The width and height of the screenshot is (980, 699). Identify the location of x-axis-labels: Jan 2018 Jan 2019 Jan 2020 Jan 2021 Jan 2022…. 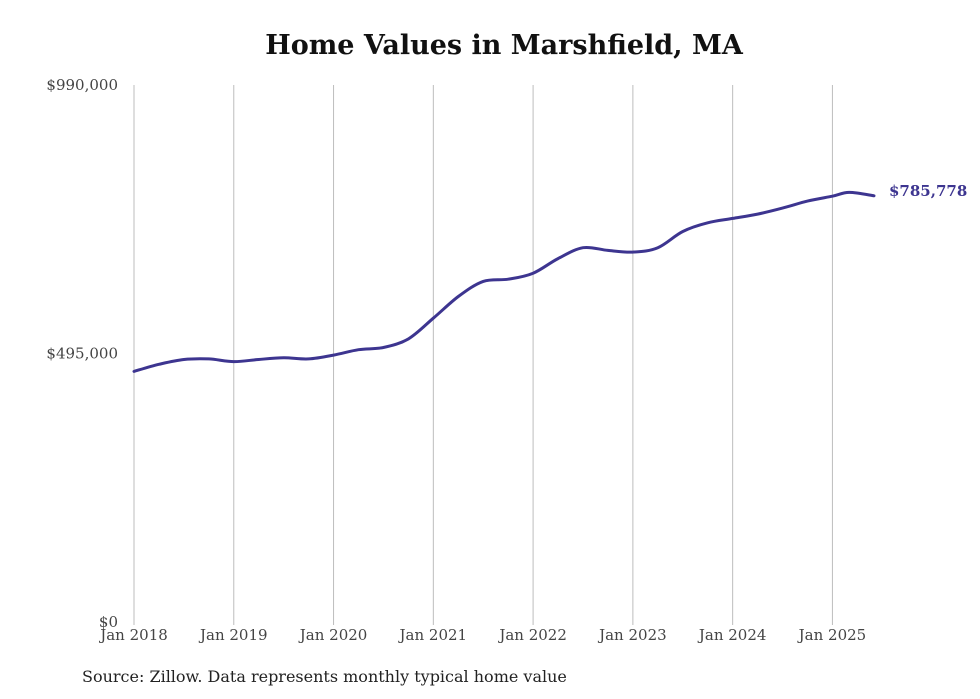
(482, 635).